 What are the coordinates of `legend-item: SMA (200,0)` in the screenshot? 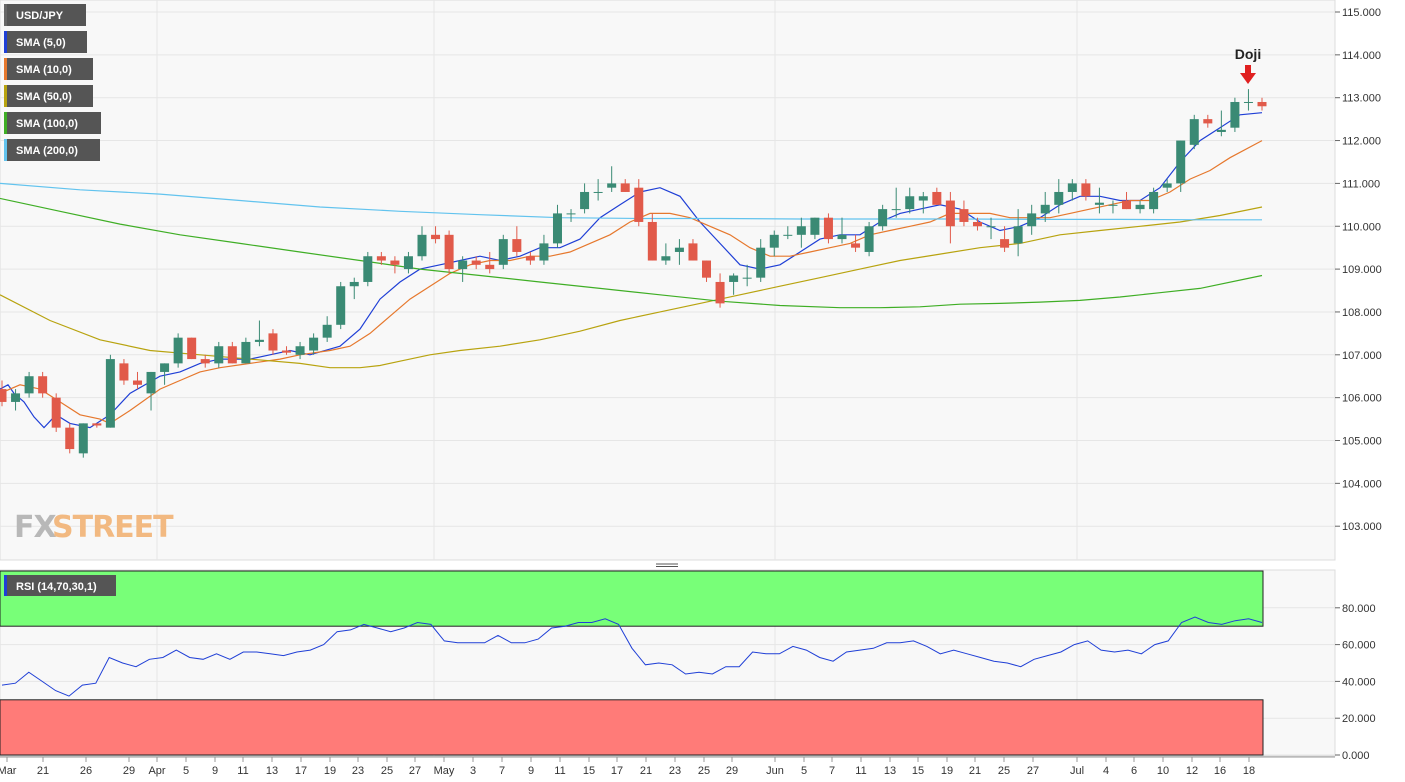 It's located at (52, 150).